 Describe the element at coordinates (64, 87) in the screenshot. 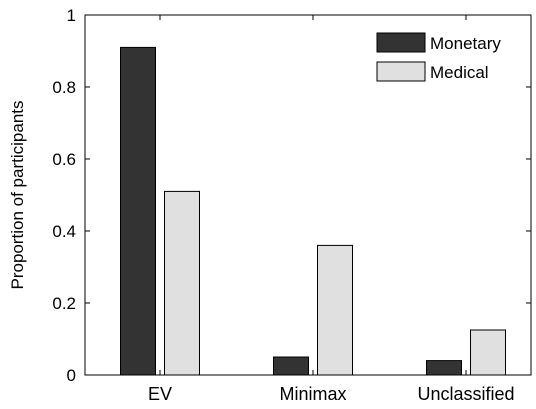

I see `y-tick-label: 0.8` at that location.